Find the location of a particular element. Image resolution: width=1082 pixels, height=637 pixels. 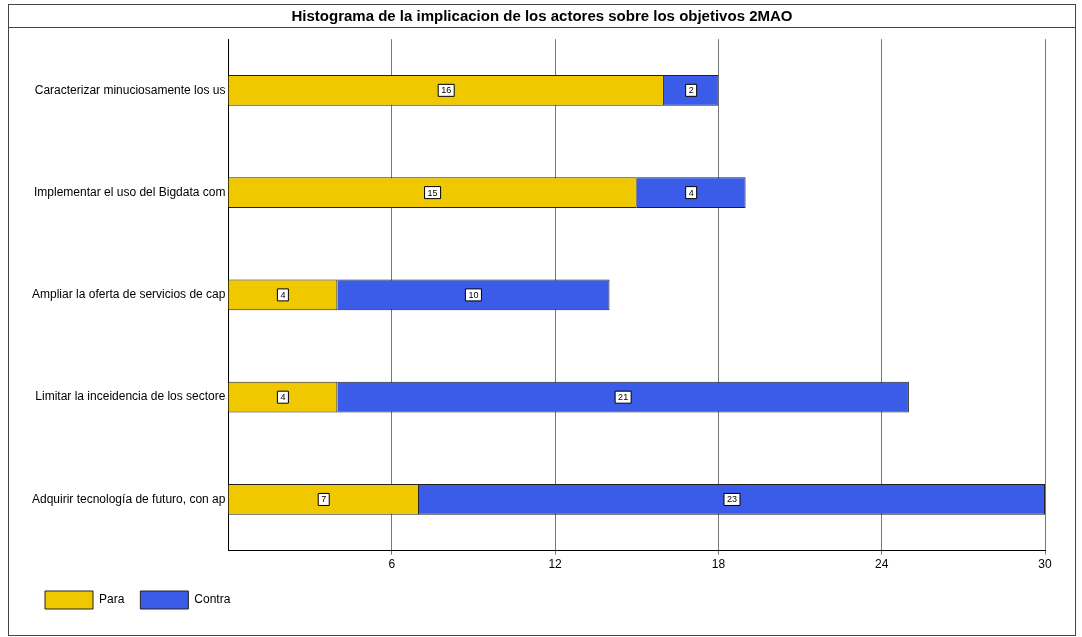

data-label: 2 is located at coordinates (691, 90).